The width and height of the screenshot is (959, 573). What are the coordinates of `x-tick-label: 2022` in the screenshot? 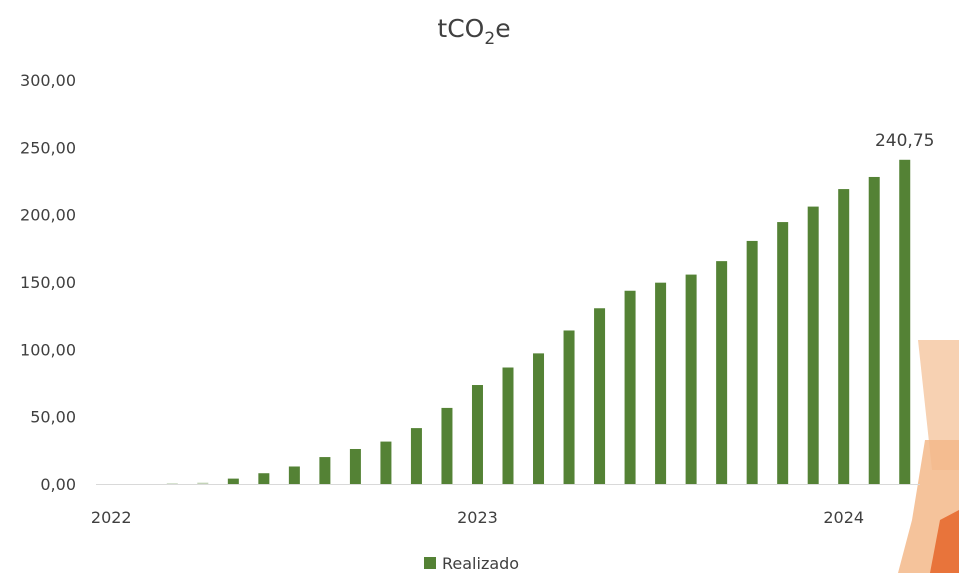 It's located at (111, 517).